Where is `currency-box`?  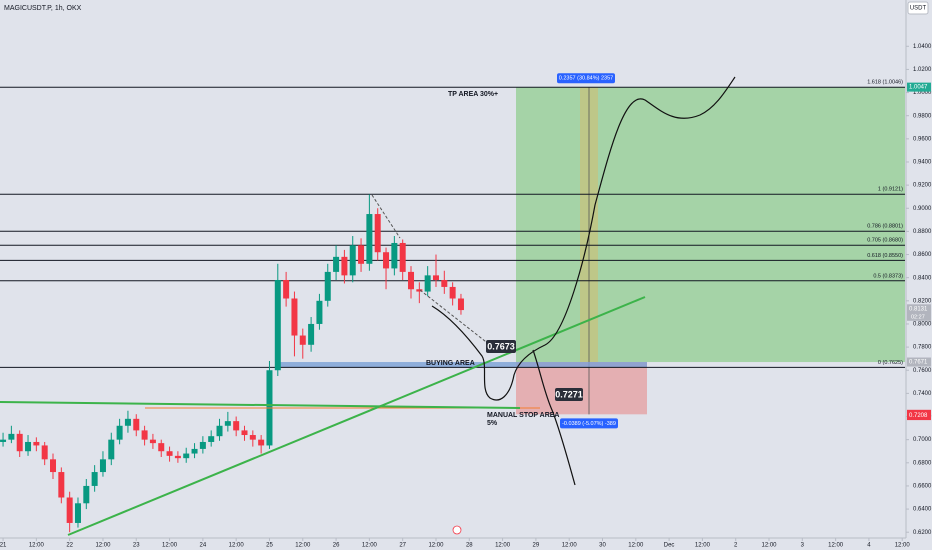
currency-box is located at coordinates (918, 8).